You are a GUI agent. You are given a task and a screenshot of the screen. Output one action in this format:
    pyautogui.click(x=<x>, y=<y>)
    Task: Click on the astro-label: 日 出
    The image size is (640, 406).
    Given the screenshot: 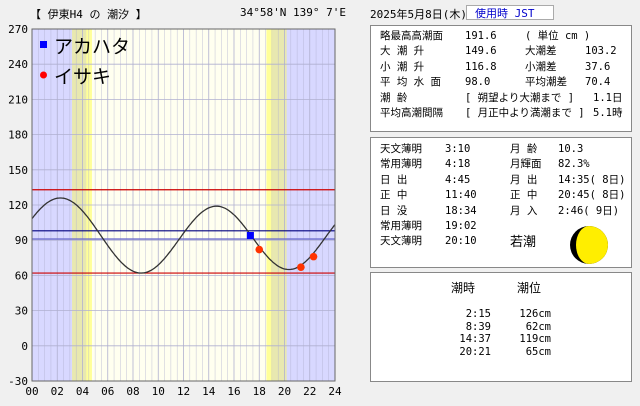 What is the action you would take?
    pyautogui.click(x=394, y=179)
    